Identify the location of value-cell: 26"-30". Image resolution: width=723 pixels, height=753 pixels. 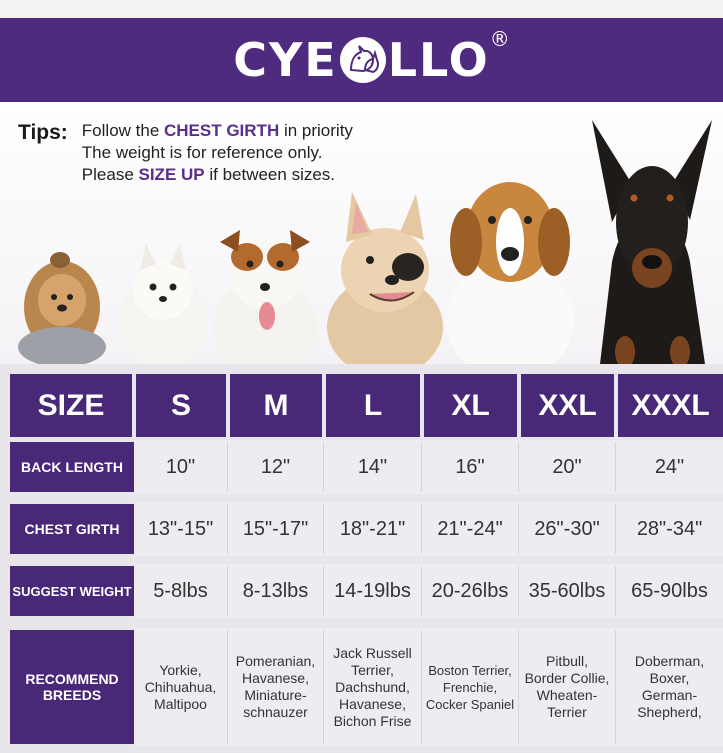
(567, 529).